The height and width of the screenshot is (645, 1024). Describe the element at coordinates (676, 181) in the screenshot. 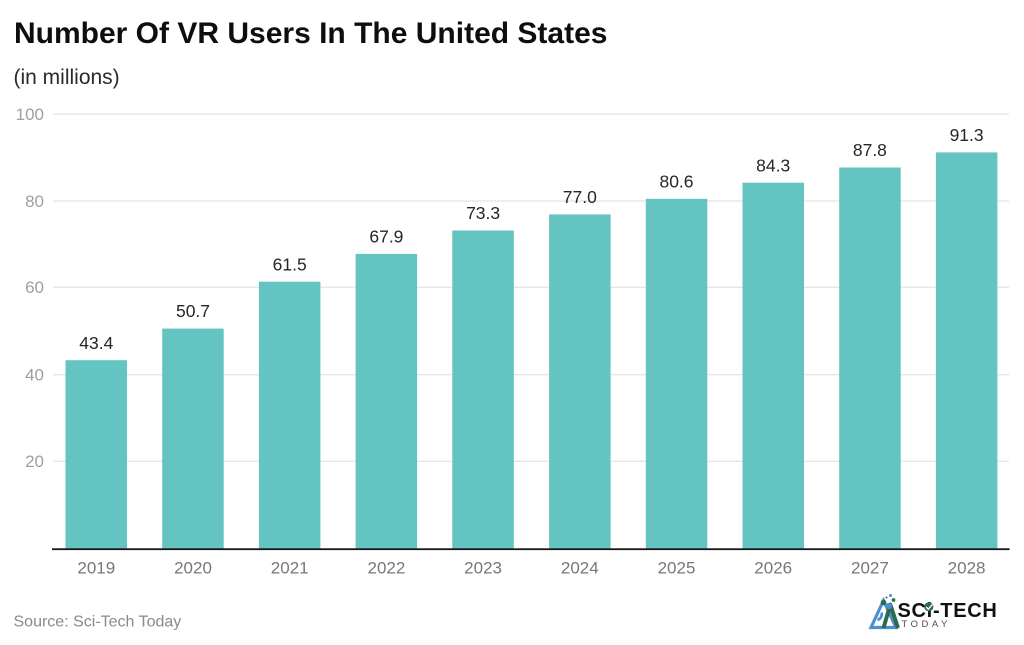

I see `svg-text: 80.6` at that location.